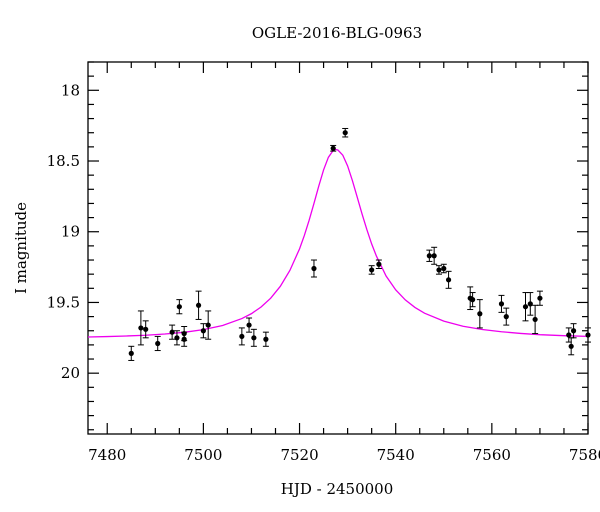 The image size is (600, 512). Describe the element at coordinates (63, 161) in the screenshot. I see `y-tick-label: 18.5` at that location.